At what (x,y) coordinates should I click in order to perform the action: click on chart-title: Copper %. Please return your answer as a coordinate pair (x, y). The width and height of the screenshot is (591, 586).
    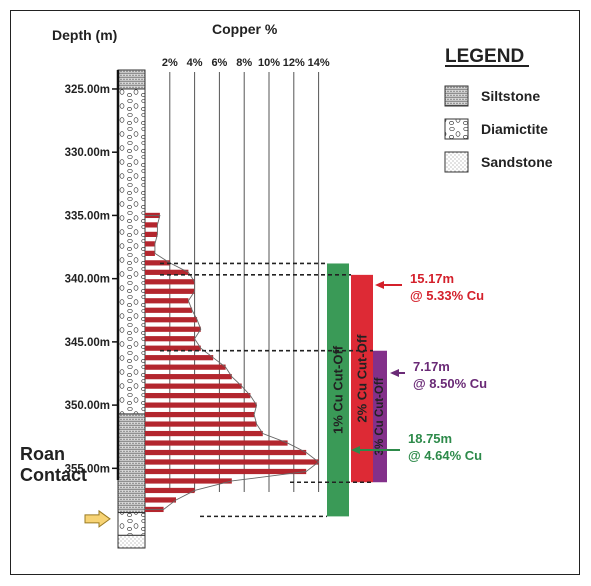
    Looking at the image, I should click on (245, 29).